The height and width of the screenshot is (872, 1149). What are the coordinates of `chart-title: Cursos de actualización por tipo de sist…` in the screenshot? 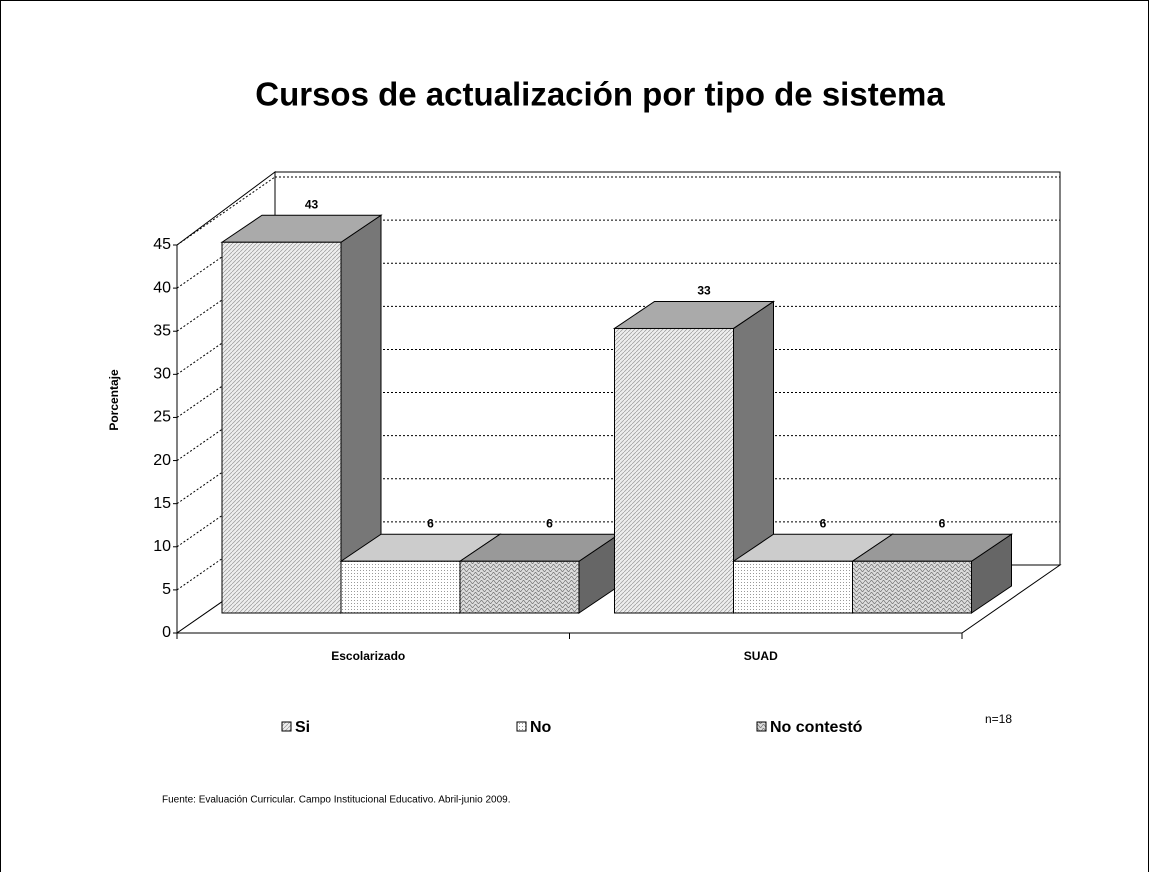 It's located at (600, 94).